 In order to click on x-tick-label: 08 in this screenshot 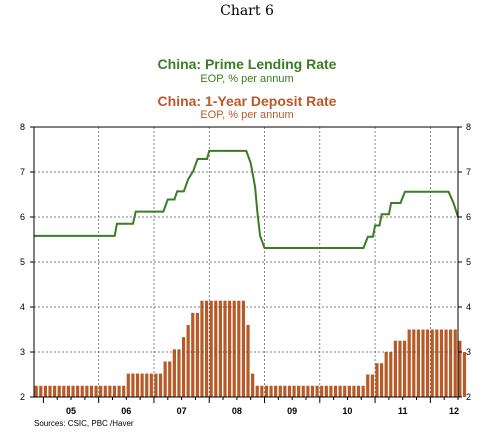, I will do `click(237, 411)`.